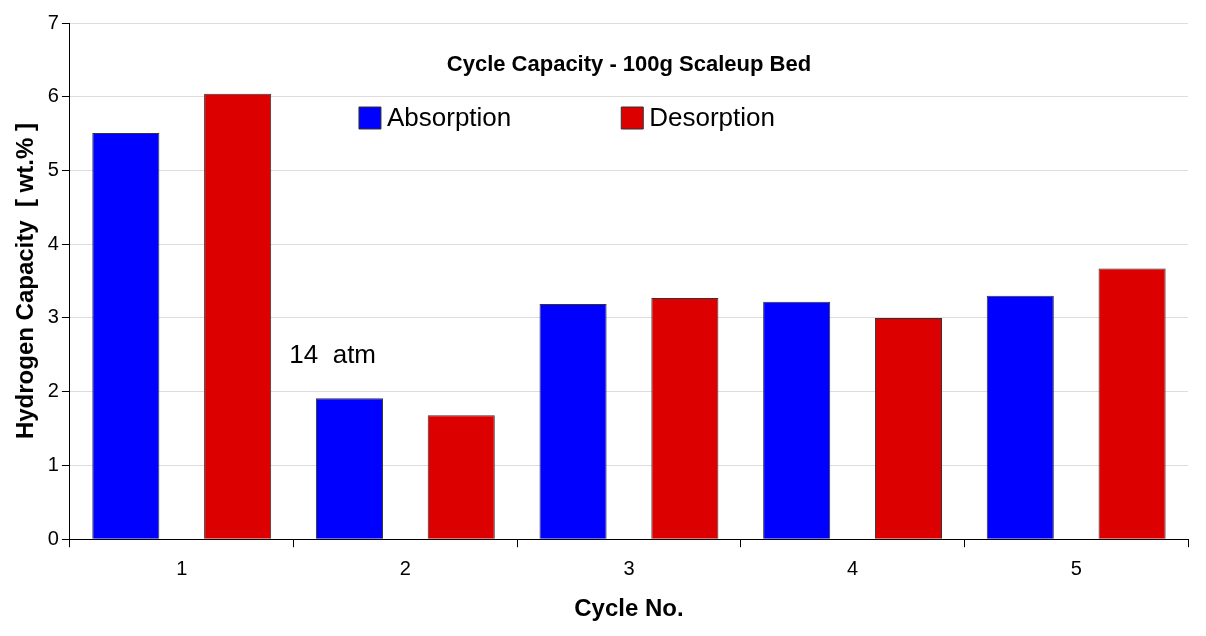 Image resolution: width=1206 pixels, height=636 pixels. What do you see at coordinates (629, 567) in the screenshot?
I see `x-tick-label: 3` at bounding box center [629, 567].